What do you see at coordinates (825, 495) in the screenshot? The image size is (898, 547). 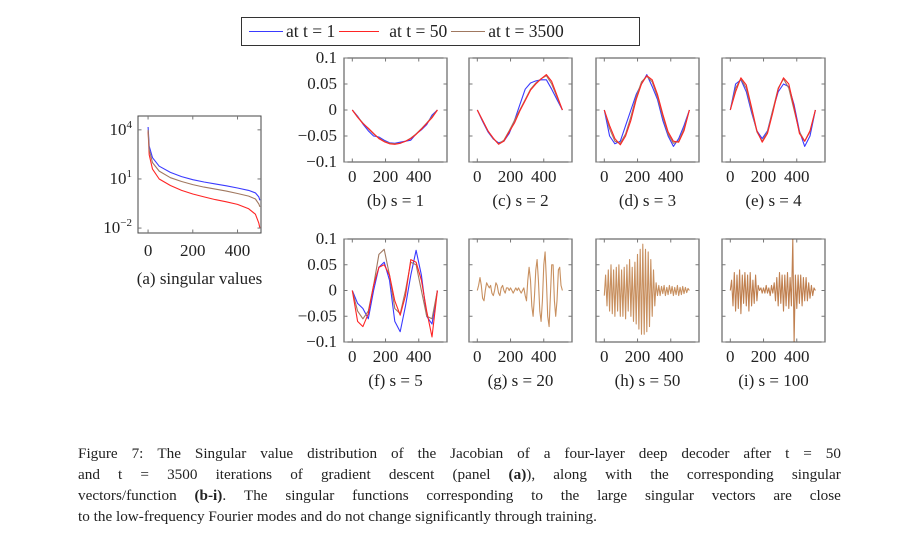 I see `caption-word: close` at bounding box center [825, 495].